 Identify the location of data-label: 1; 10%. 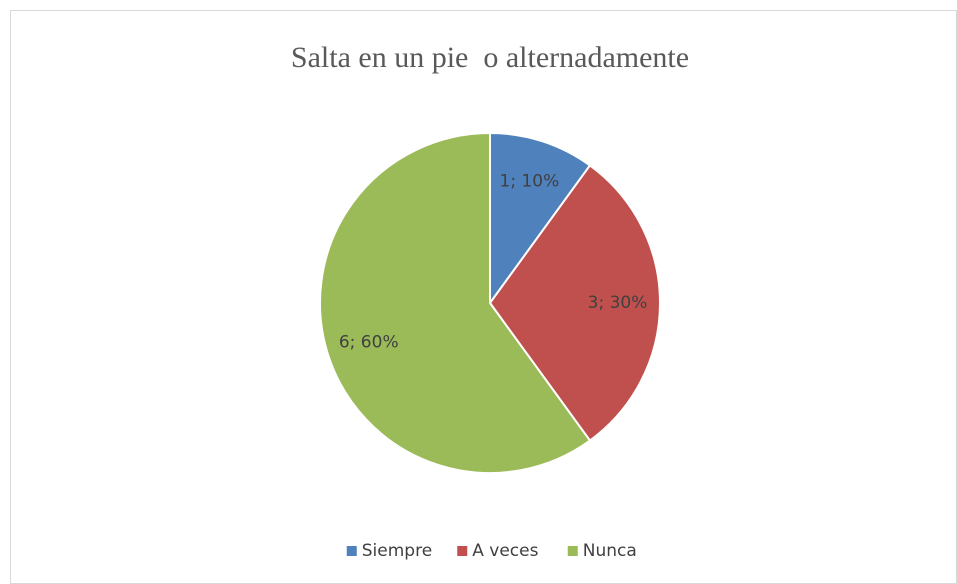
(530, 182).